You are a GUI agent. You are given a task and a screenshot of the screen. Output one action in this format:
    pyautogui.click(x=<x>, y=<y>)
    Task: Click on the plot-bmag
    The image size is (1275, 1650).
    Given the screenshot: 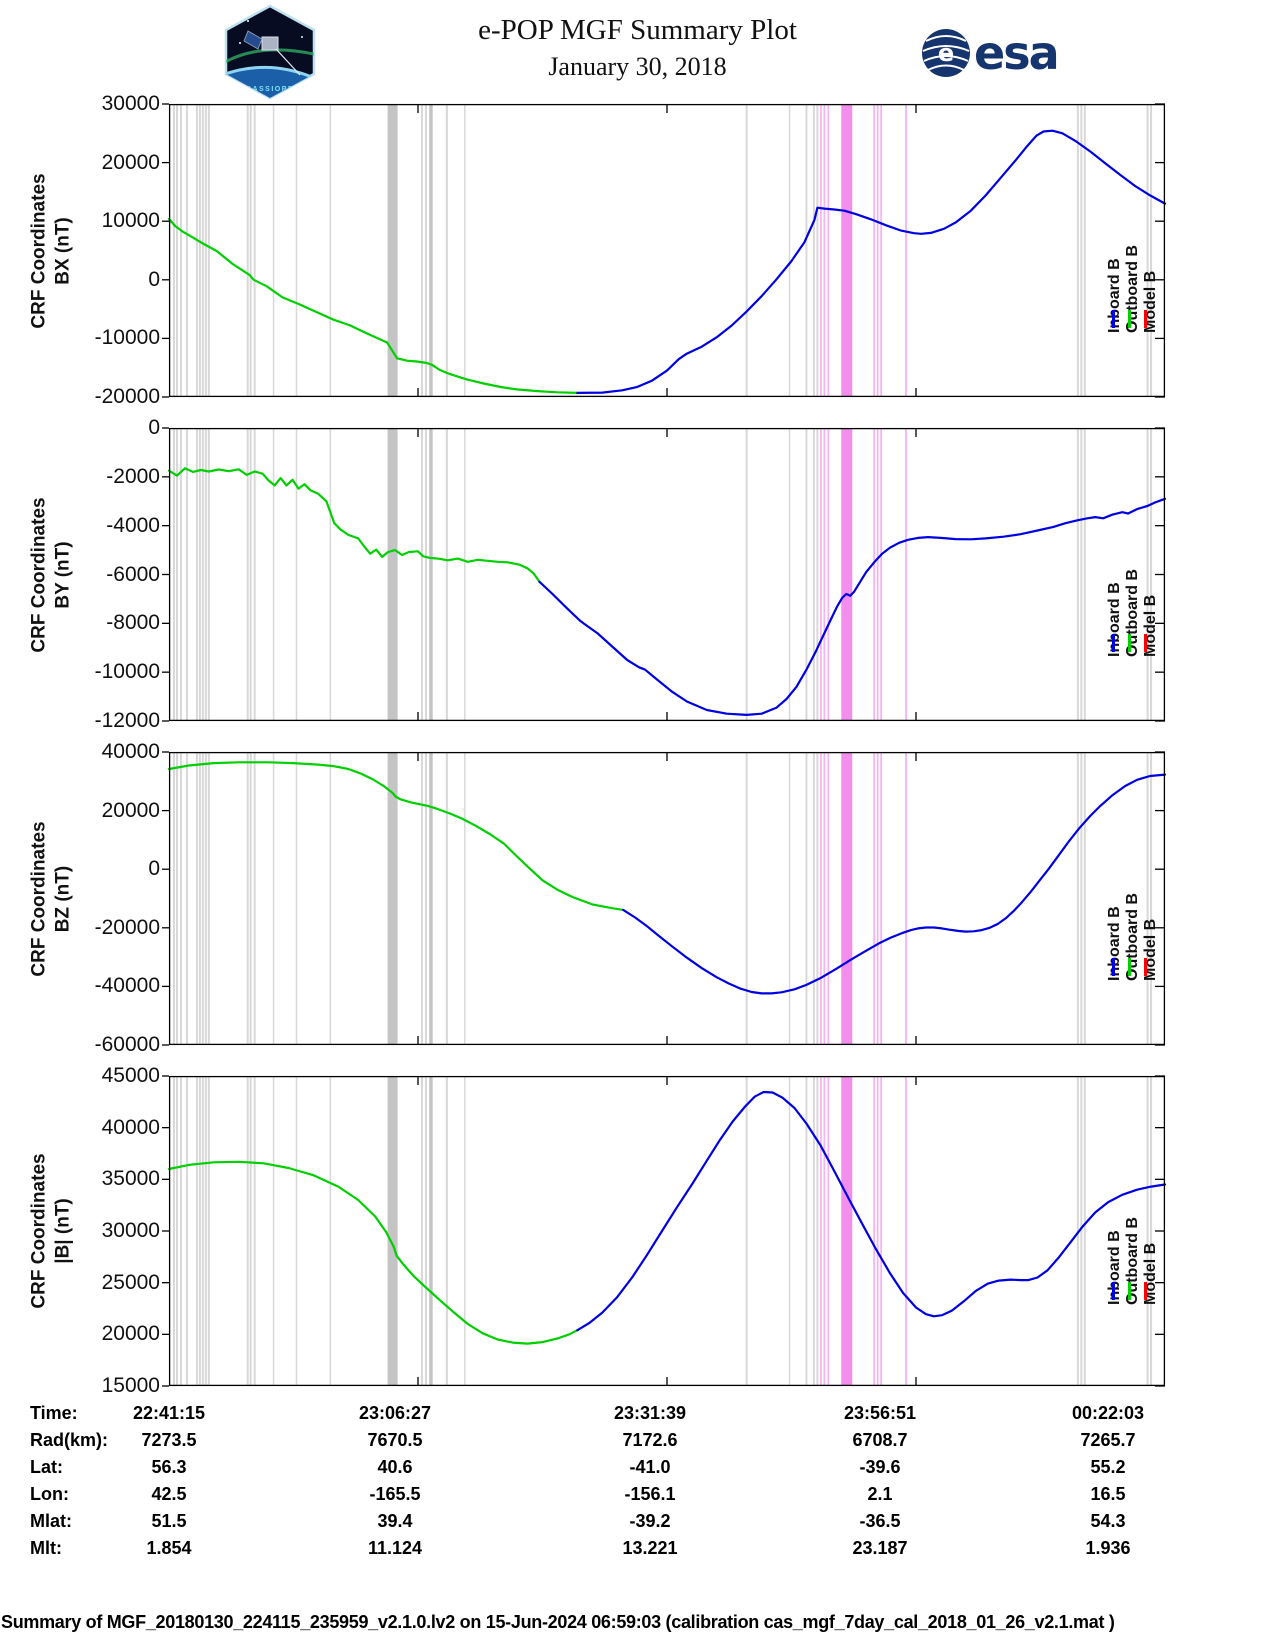 What is the action you would take?
    pyautogui.click(x=664, y=1231)
    